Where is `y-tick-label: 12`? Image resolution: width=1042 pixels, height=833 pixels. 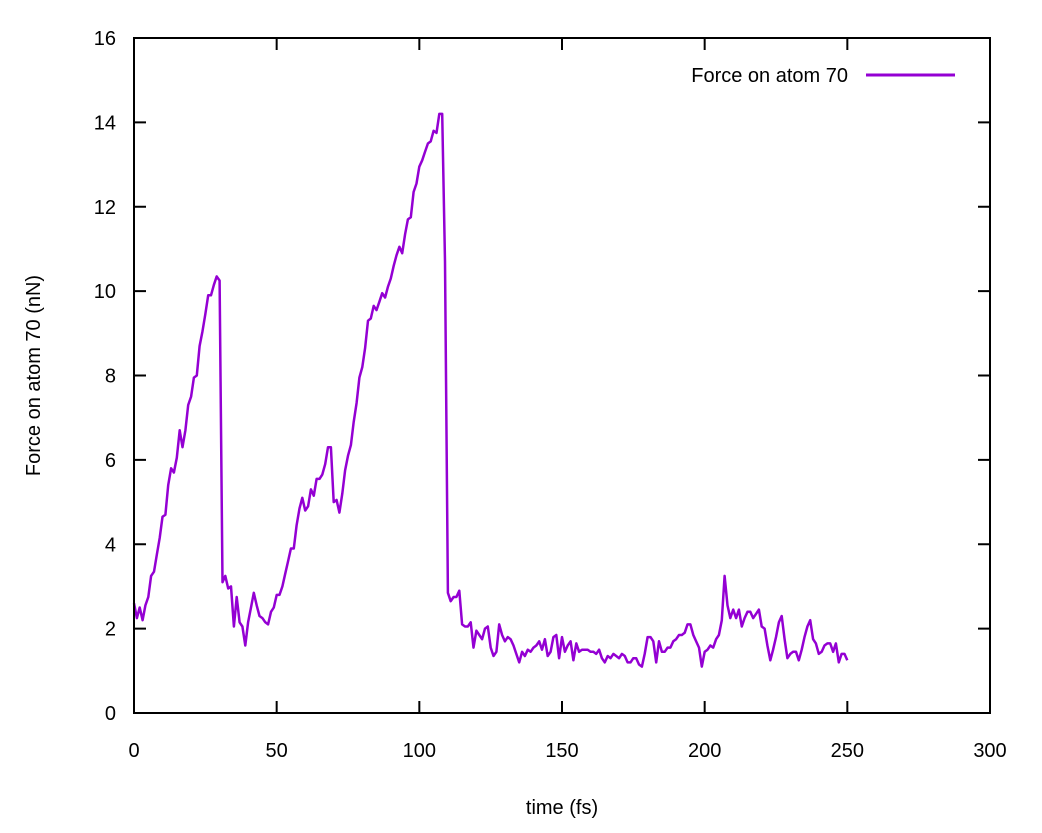
y-tick-label: 12 is located at coordinates (105, 208).